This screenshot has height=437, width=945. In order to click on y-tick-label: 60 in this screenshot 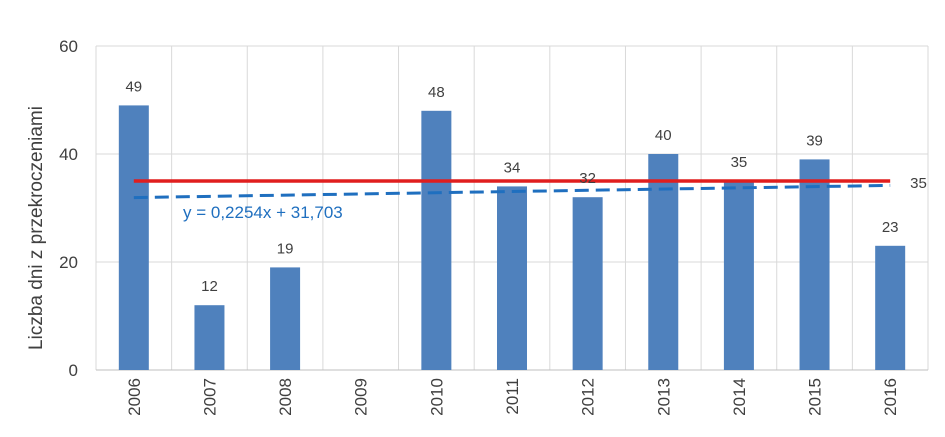, I will do `click(68, 46)`.